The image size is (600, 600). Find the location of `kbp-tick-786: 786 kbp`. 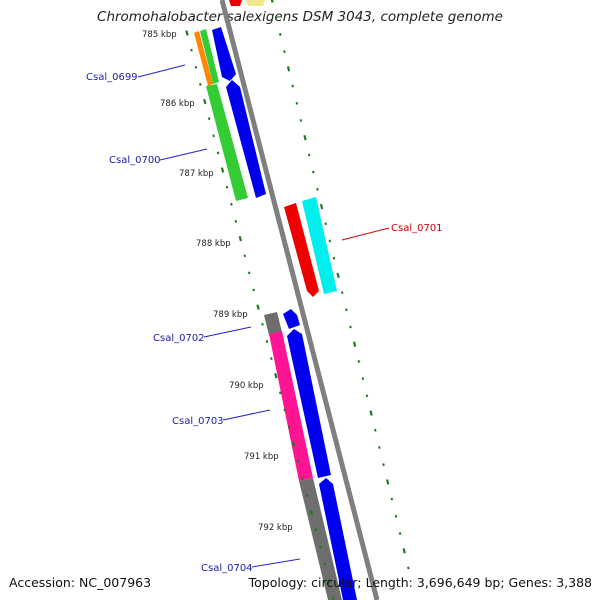

kbp-tick-786: 786 kbp is located at coordinates (177, 104).